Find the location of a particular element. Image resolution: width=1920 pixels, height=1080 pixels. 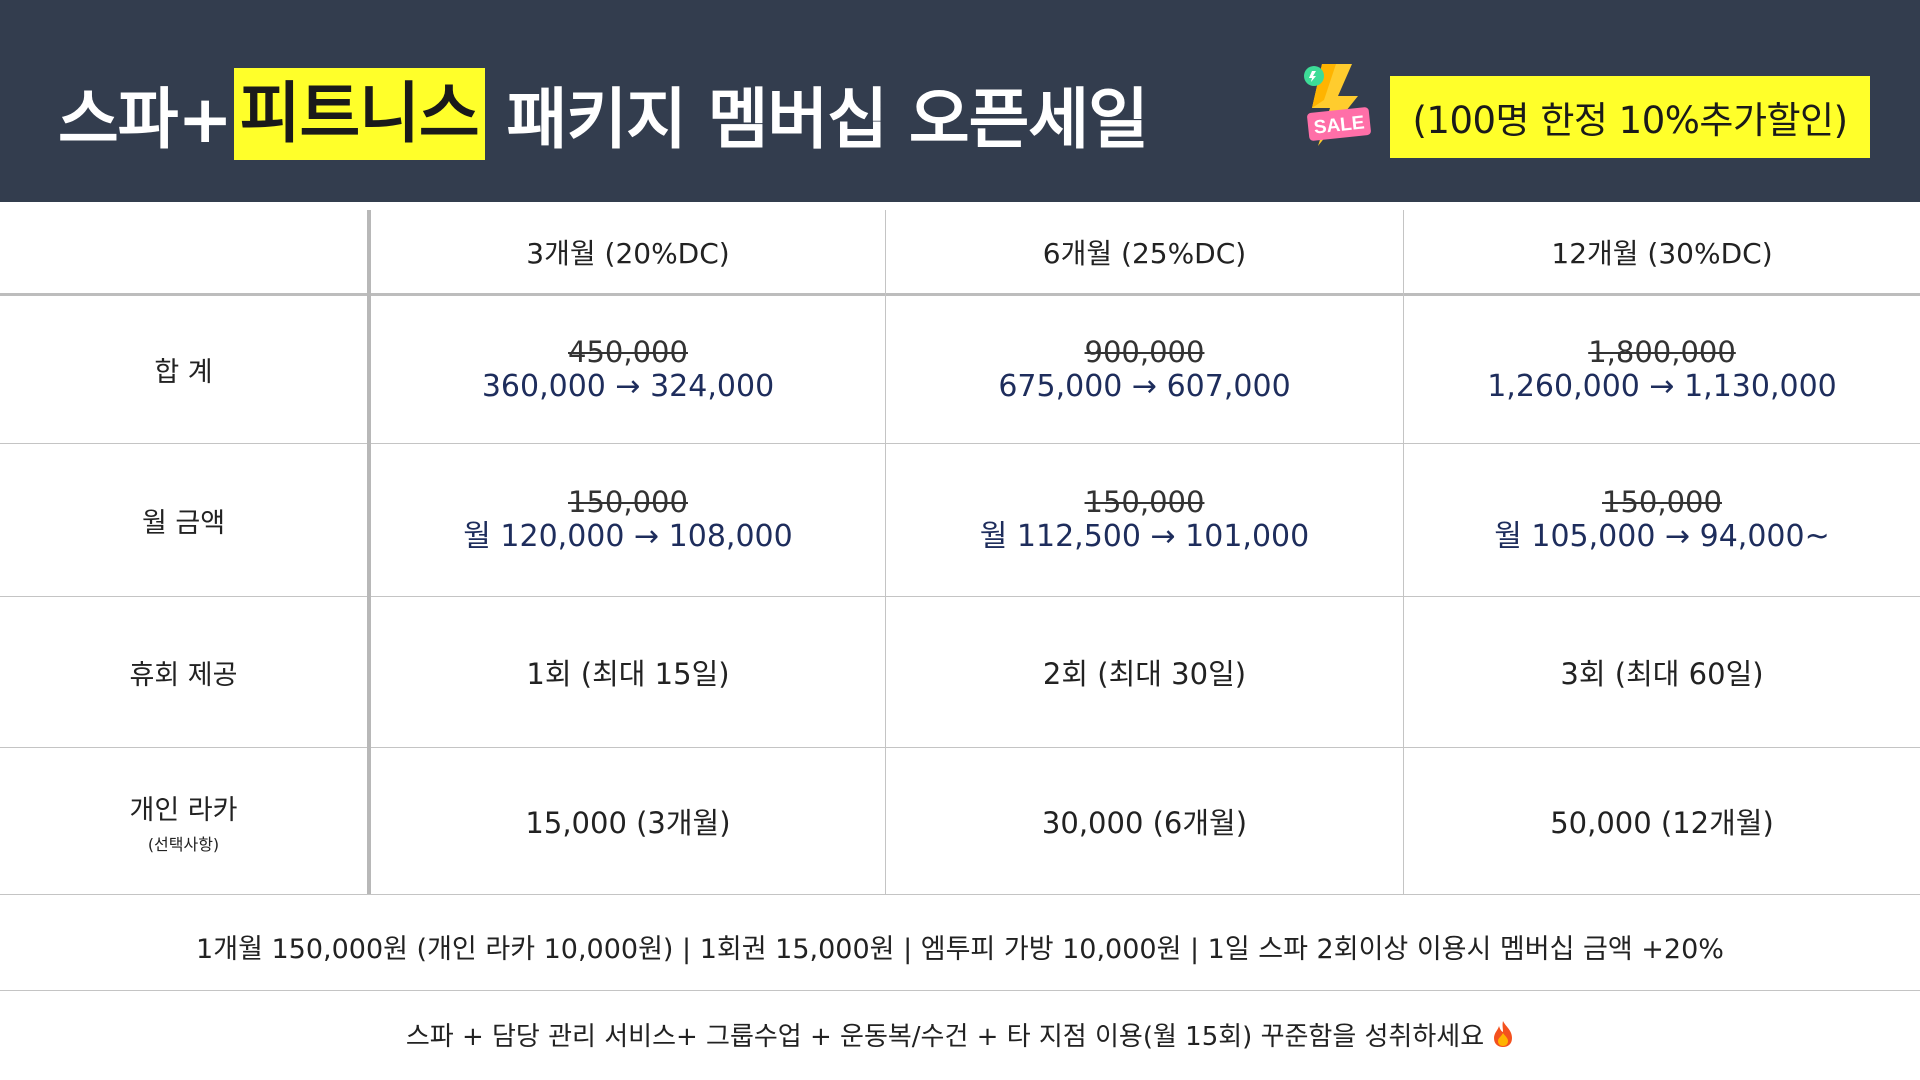

promo-badge: (100명 한정 10%추가할인) is located at coordinates (1630, 117).